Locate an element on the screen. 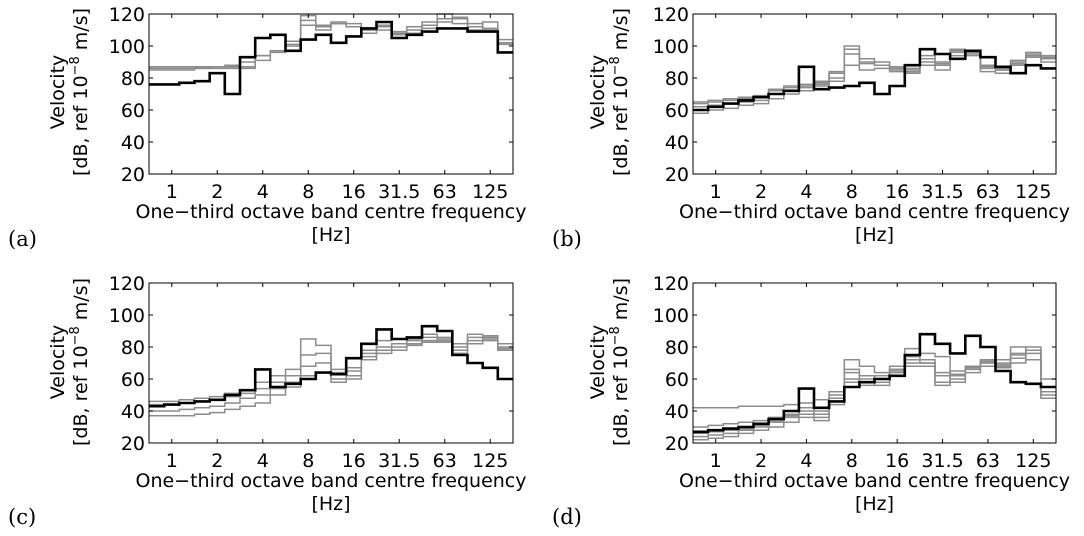  panel-label: (c) is located at coordinates (22, 517).